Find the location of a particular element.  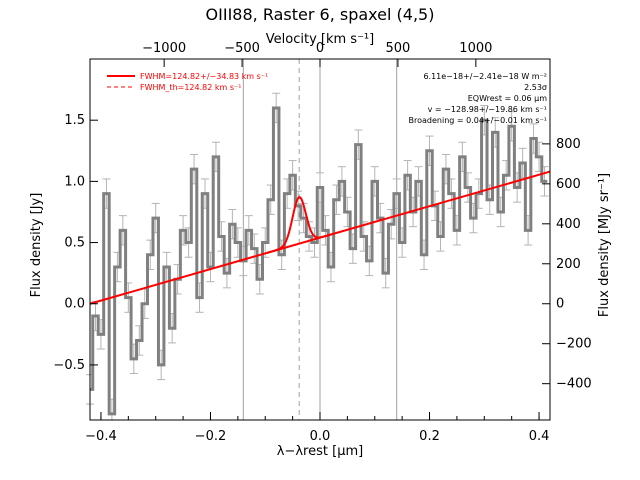

chart-title: OIII88, Raster 6, spaxel (4,5) is located at coordinates (320, 14).